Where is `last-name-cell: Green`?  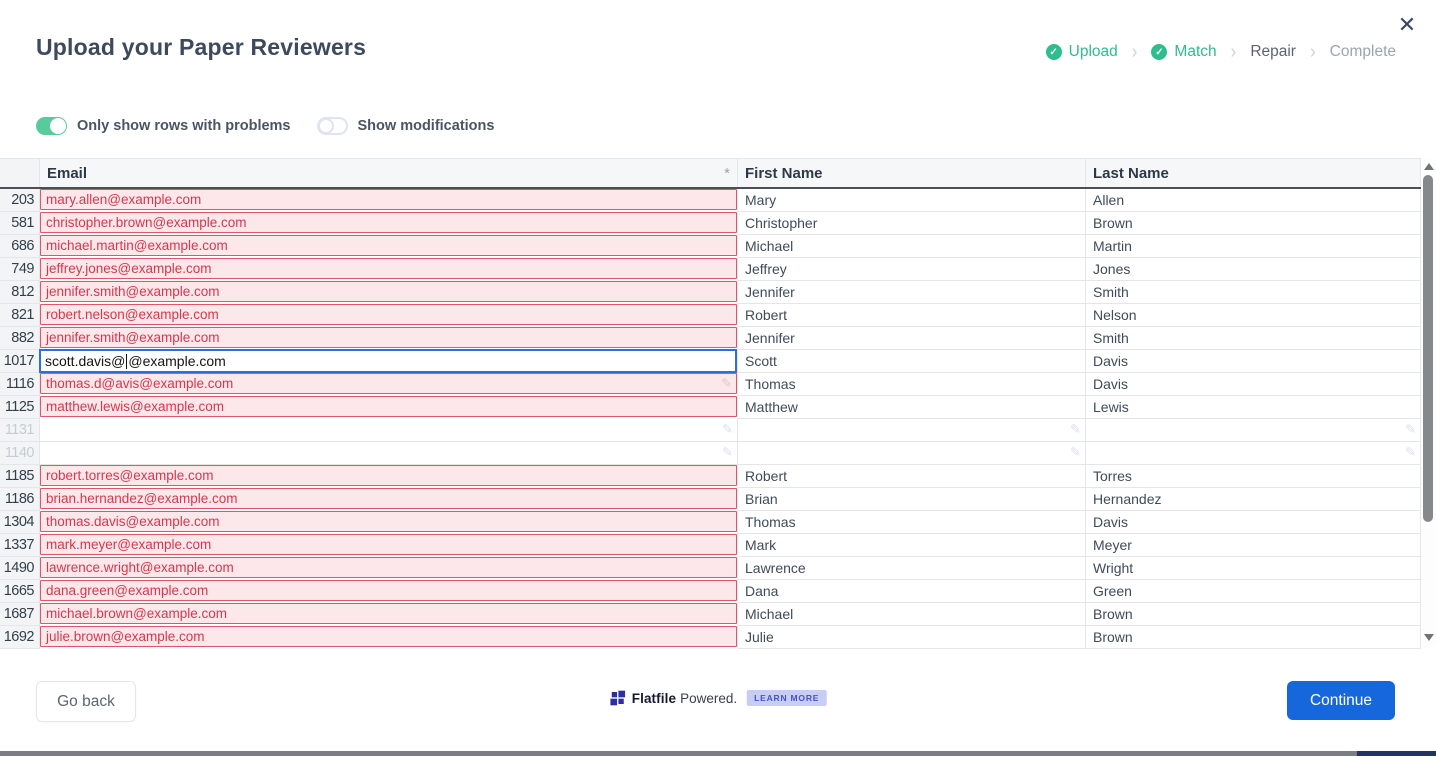 last-name-cell: Green is located at coordinates (1253, 591).